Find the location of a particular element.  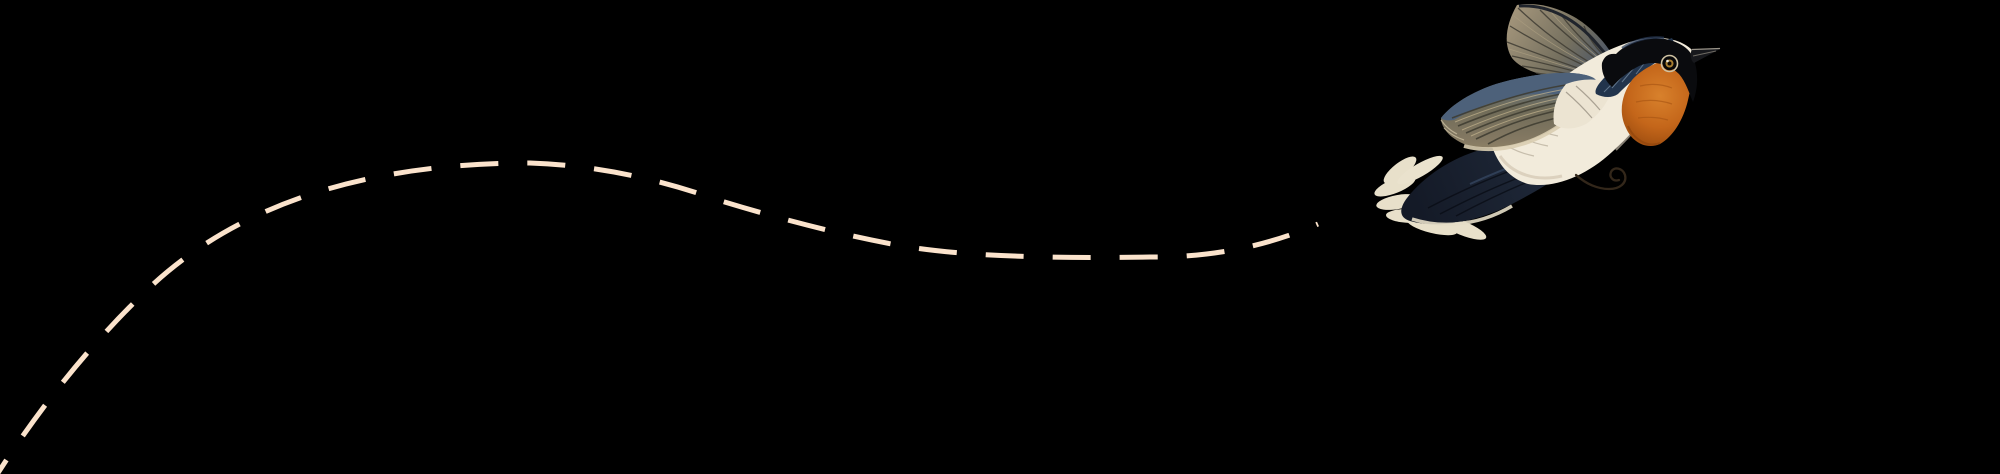

bird-throat-breast is located at coordinates (1657, 101).